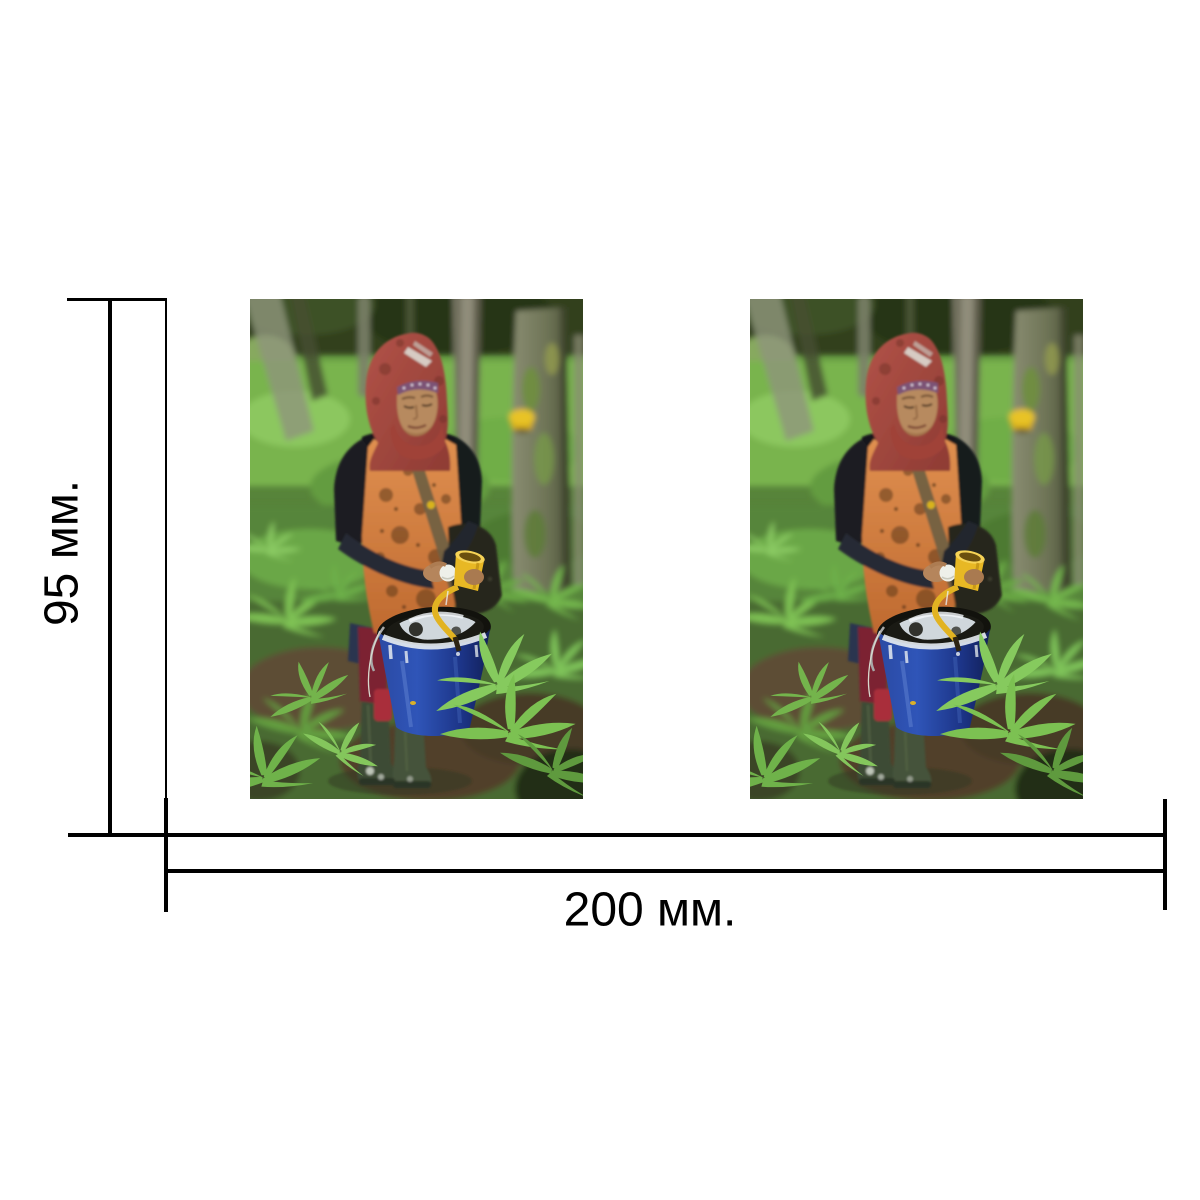 This screenshot has height=1200, width=1200. Describe the element at coordinates (166, 549) in the screenshot. I see `left-extension-line` at that location.